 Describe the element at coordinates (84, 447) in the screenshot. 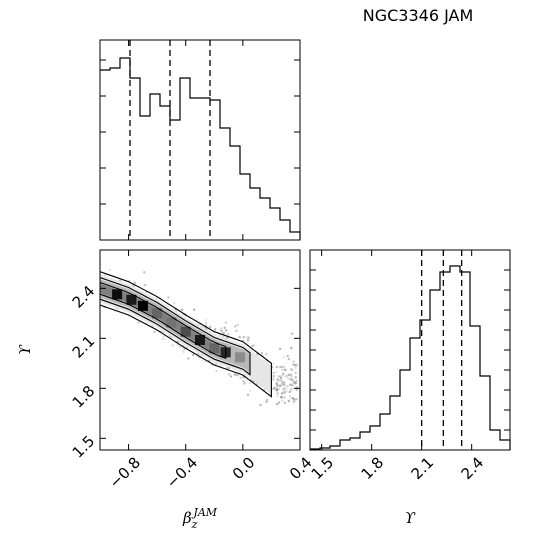

I see `y-tick-label: 1.5` at that location.